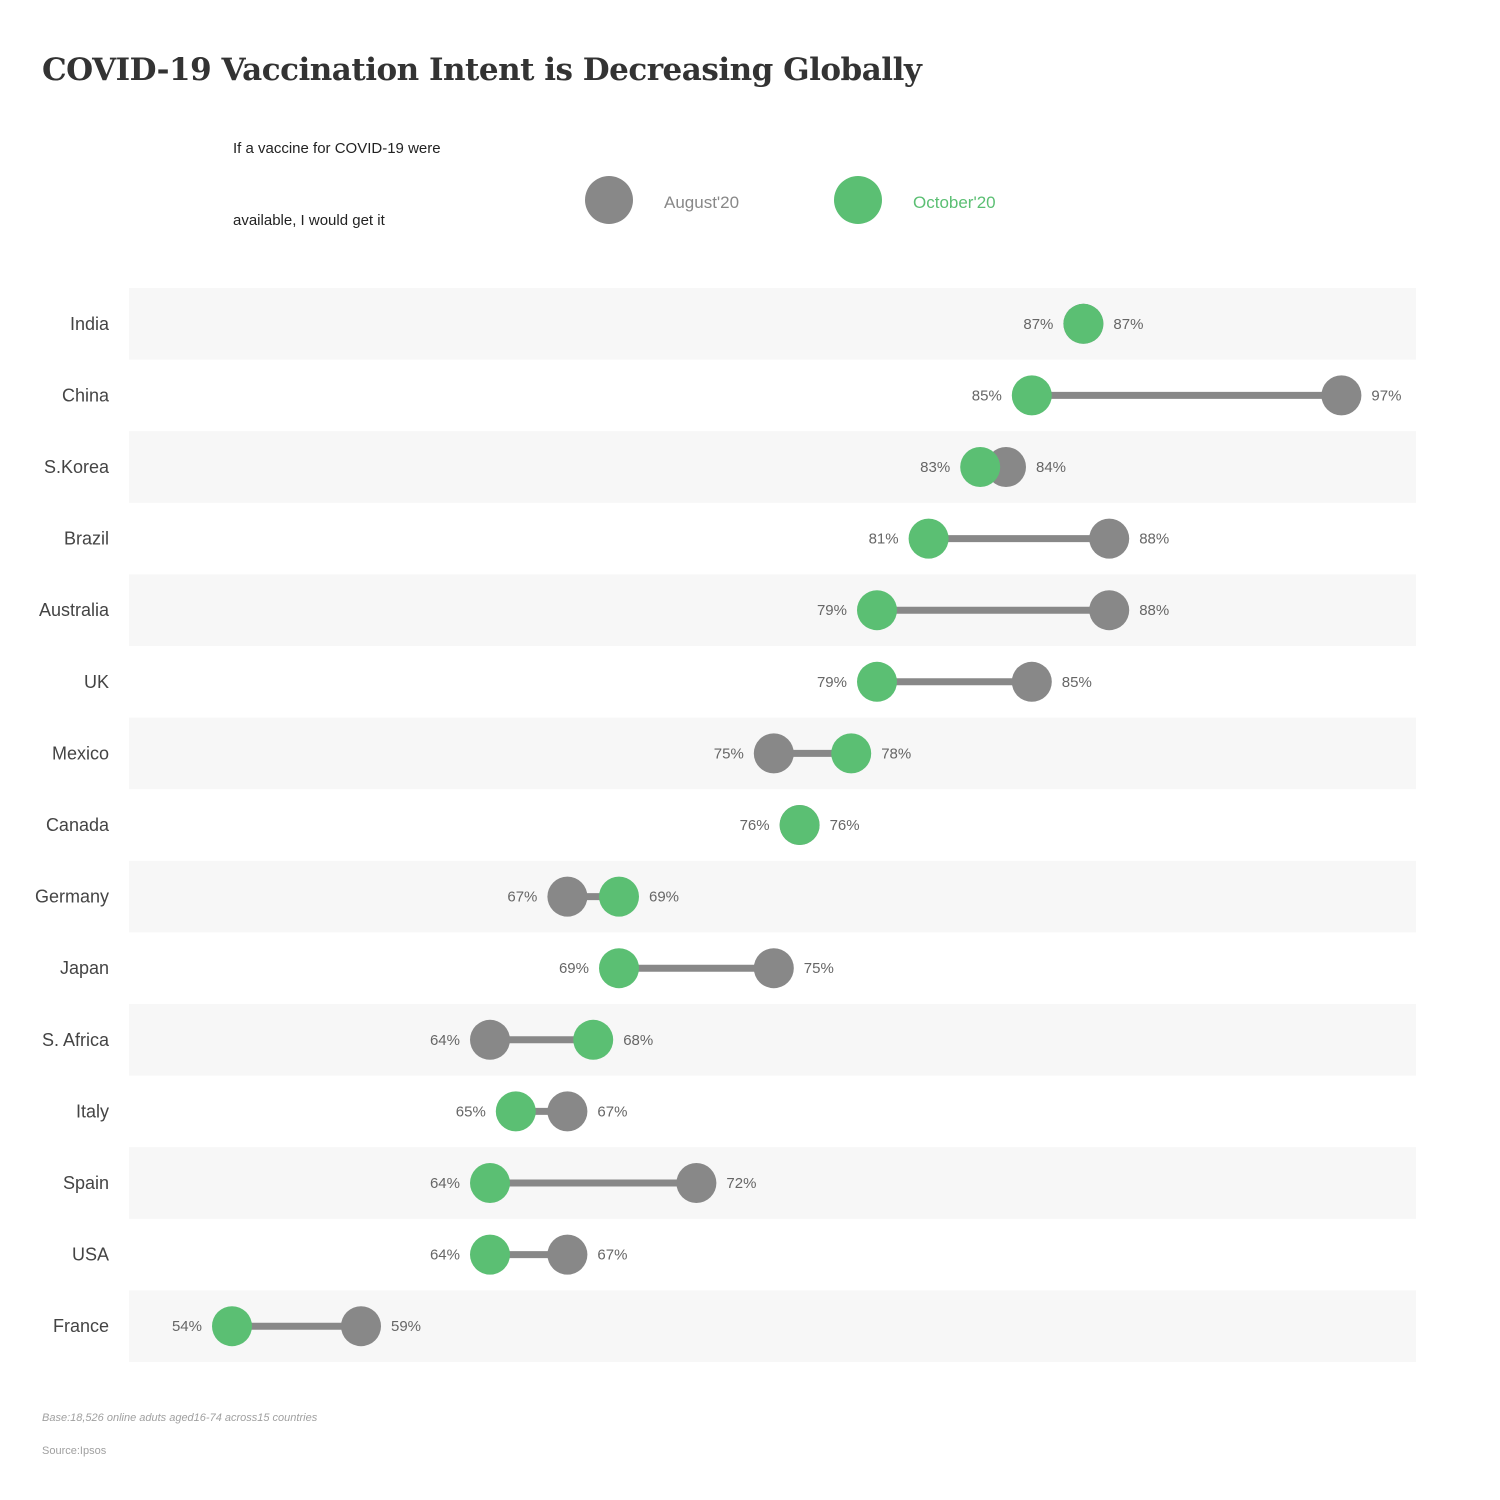 This screenshot has width=1500, height=1500. Describe the element at coordinates (74, 610) in the screenshot. I see `country-label: Australia` at that location.